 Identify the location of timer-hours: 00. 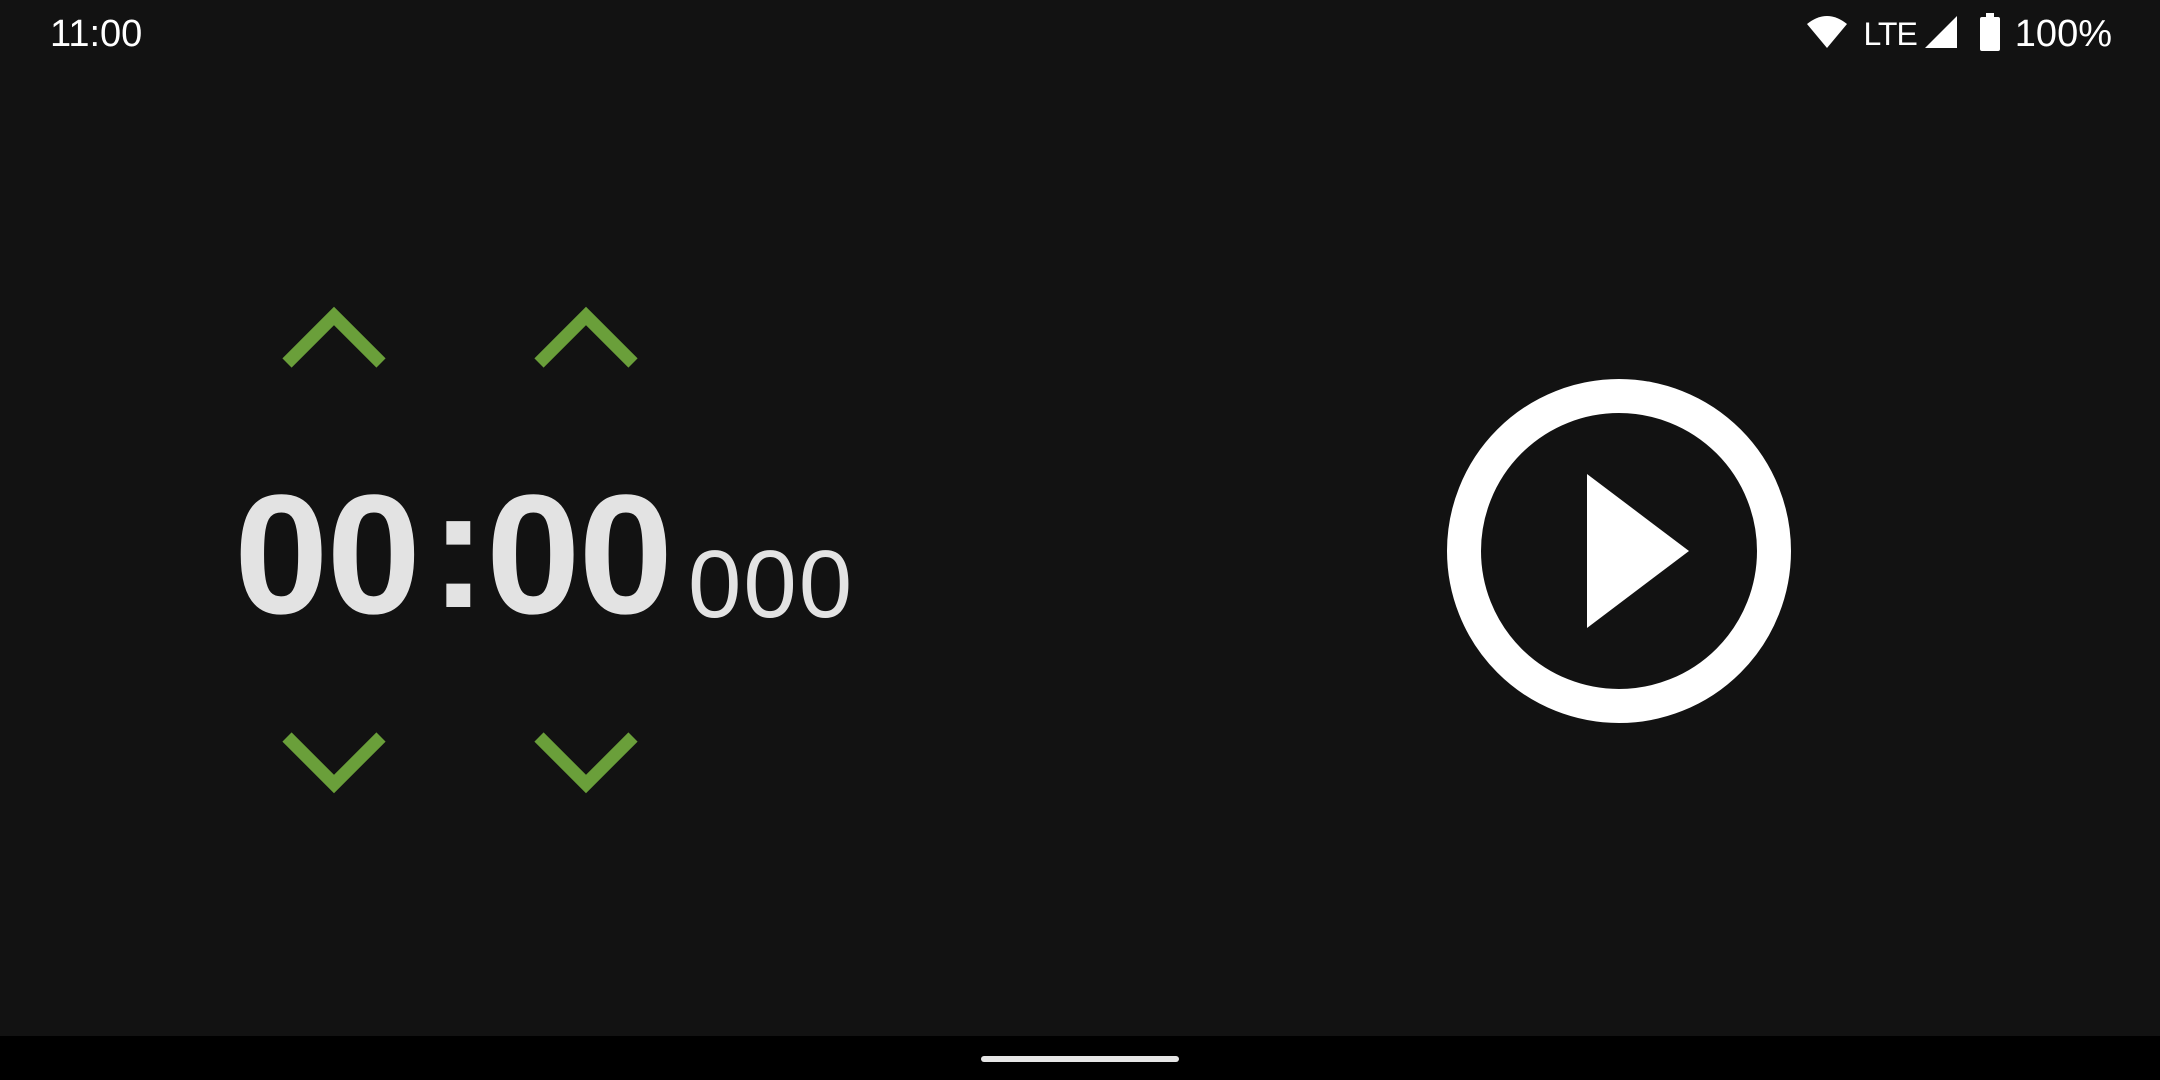
(327, 555).